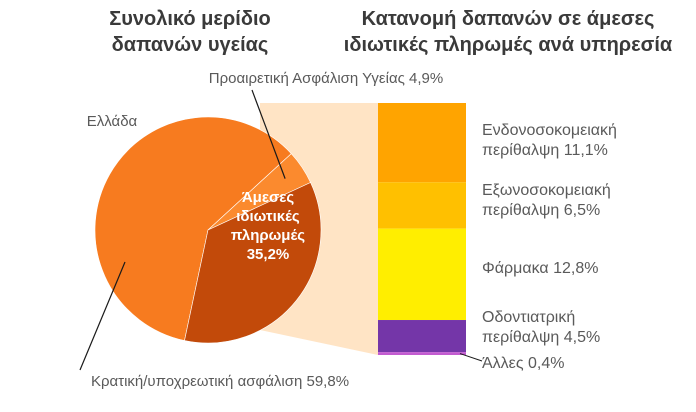 The height and width of the screenshot is (412, 696). What do you see at coordinates (523, 363) in the screenshot?
I see `bar-label-other: Άλλες 0,4%` at bounding box center [523, 363].